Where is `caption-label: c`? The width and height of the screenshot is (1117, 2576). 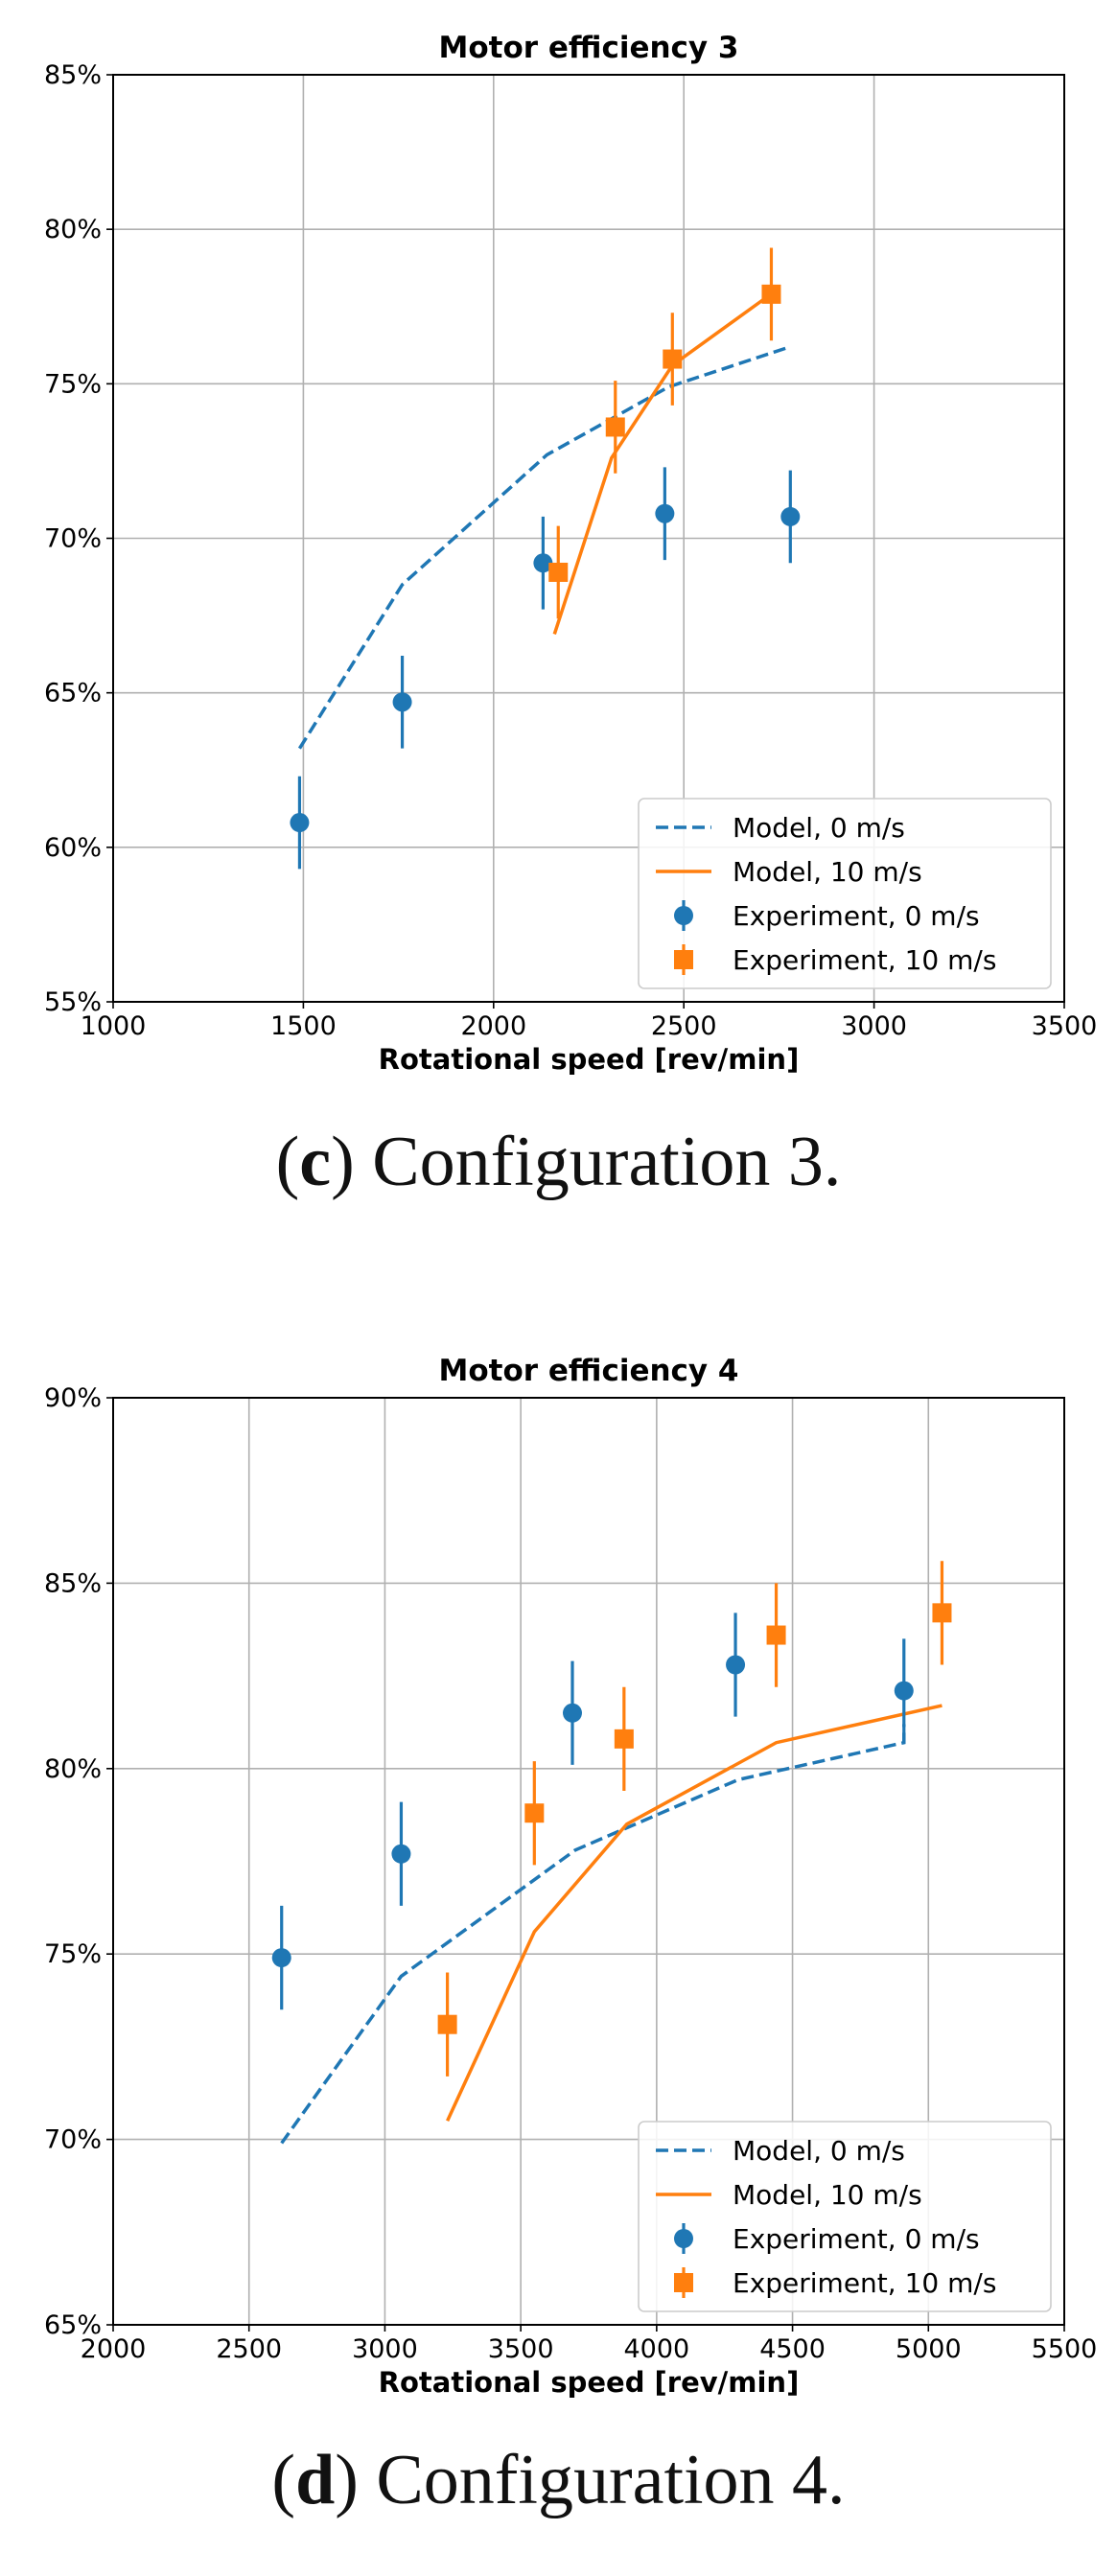 caption-label: c is located at coordinates (315, 1162).